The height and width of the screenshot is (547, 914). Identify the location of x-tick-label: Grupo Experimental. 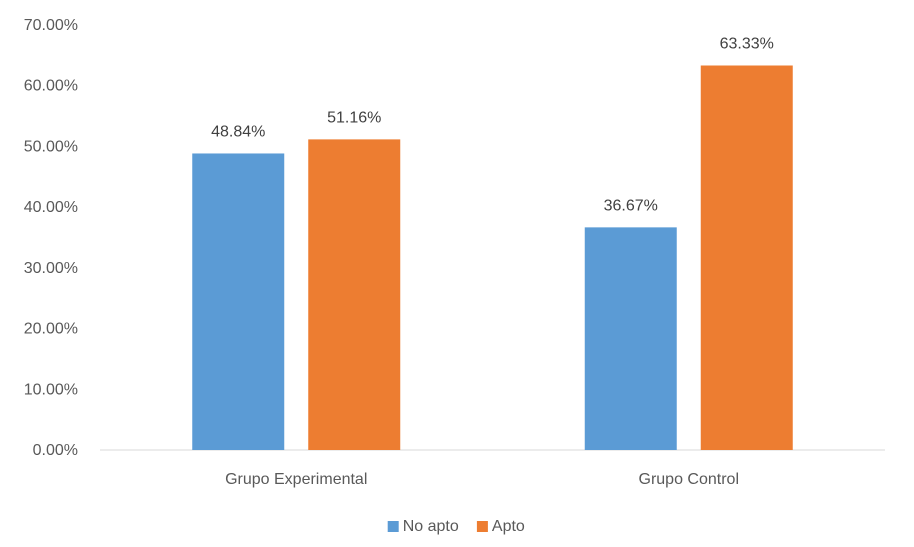
(296, 479).